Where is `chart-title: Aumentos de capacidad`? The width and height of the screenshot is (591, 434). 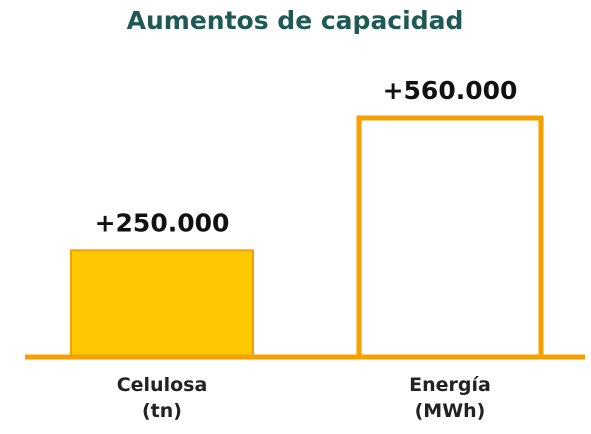 chart-title: Aumentos de capacidad is located at coordinates (295, 20).